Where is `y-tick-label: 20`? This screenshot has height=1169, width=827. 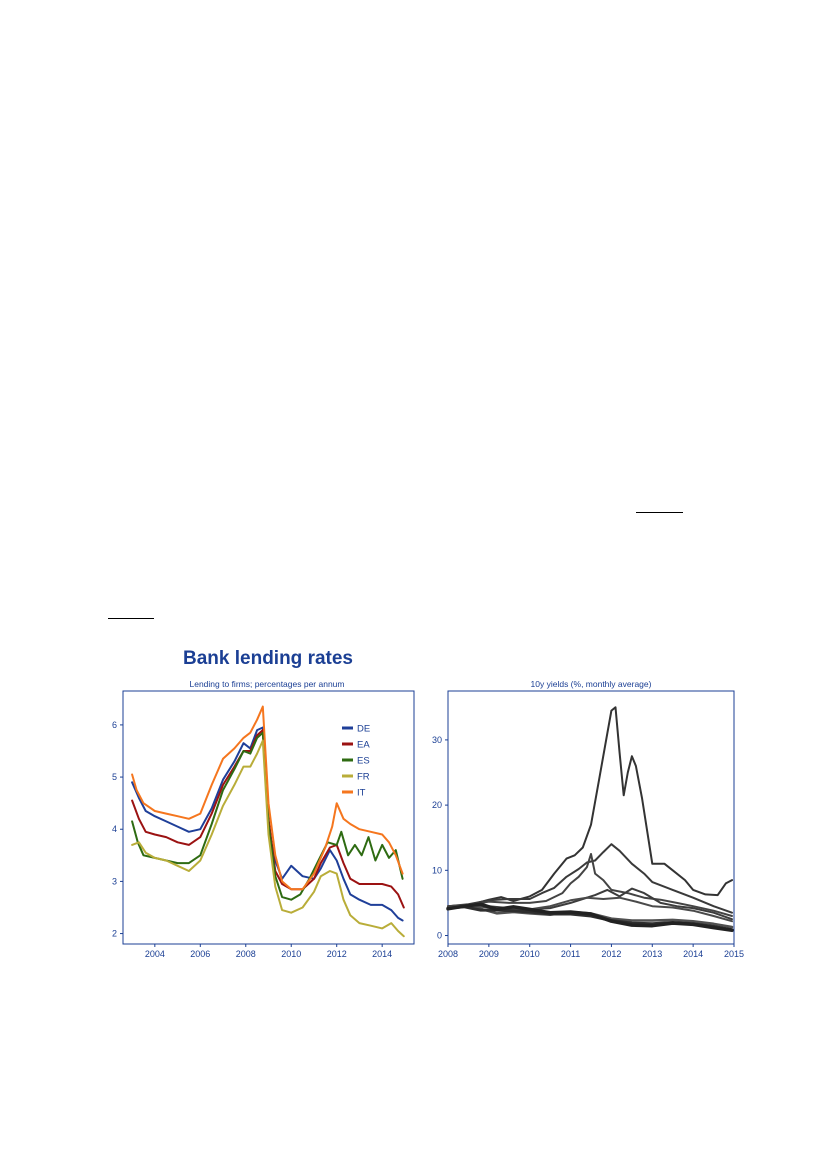 y-tick-label: 20 is located at coordinates (437, 805).